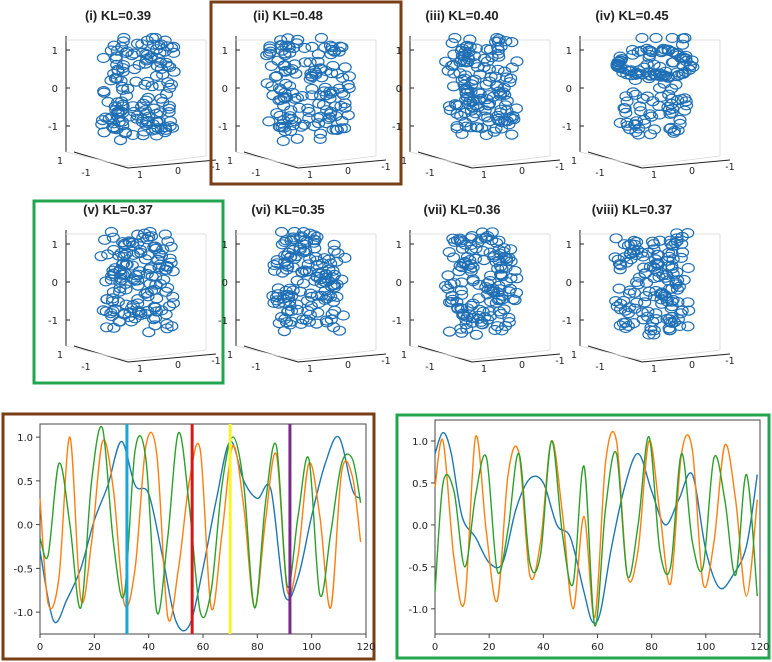 The height and width of the screenshot is (662, 772). What do you see at coordinates (648, 94) in the screenshot?
I see `scatter3d-panel: (iv) KL=0.45 1 0 -1 1 -1 1 0 -1` at bounding box center [648, 94].